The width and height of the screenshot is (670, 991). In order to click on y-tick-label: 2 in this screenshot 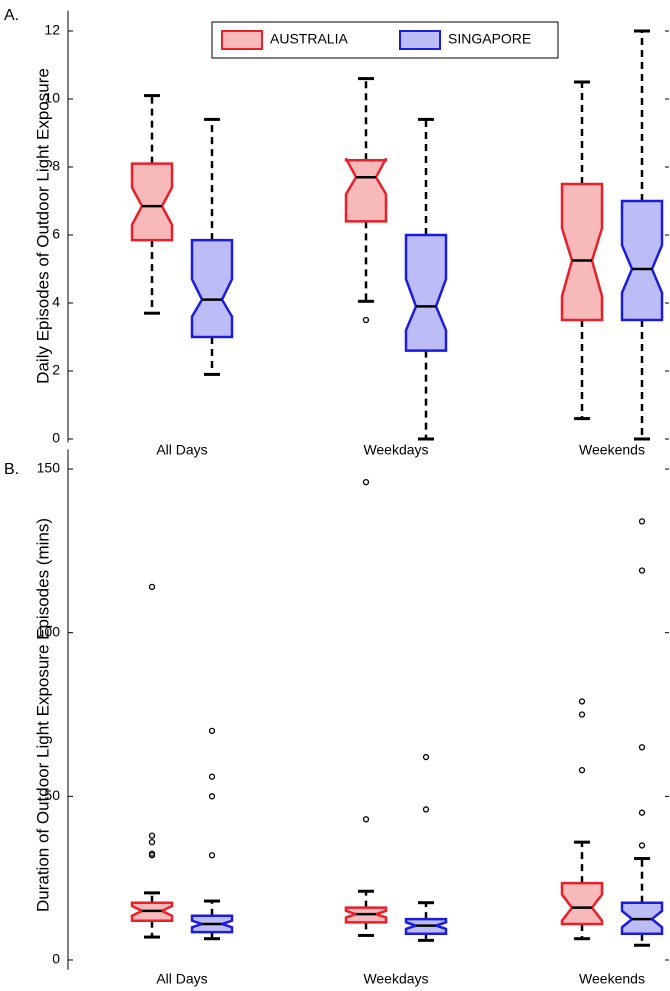, I will do `click(56, 370)`.